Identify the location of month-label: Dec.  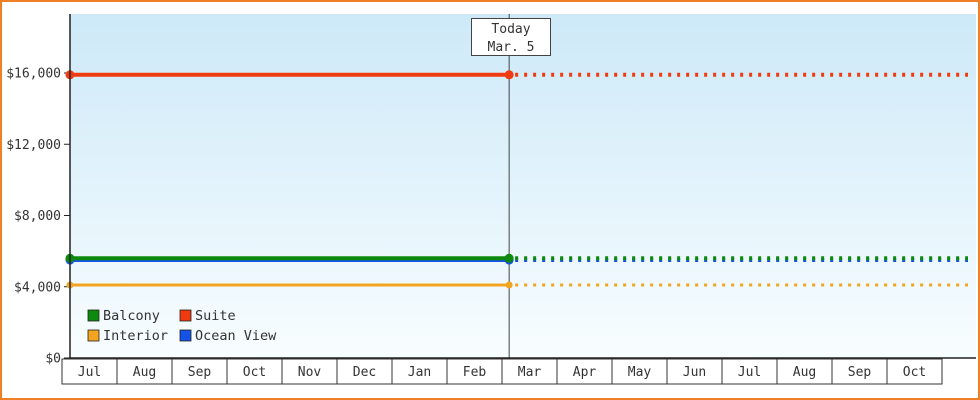
(364, 372).